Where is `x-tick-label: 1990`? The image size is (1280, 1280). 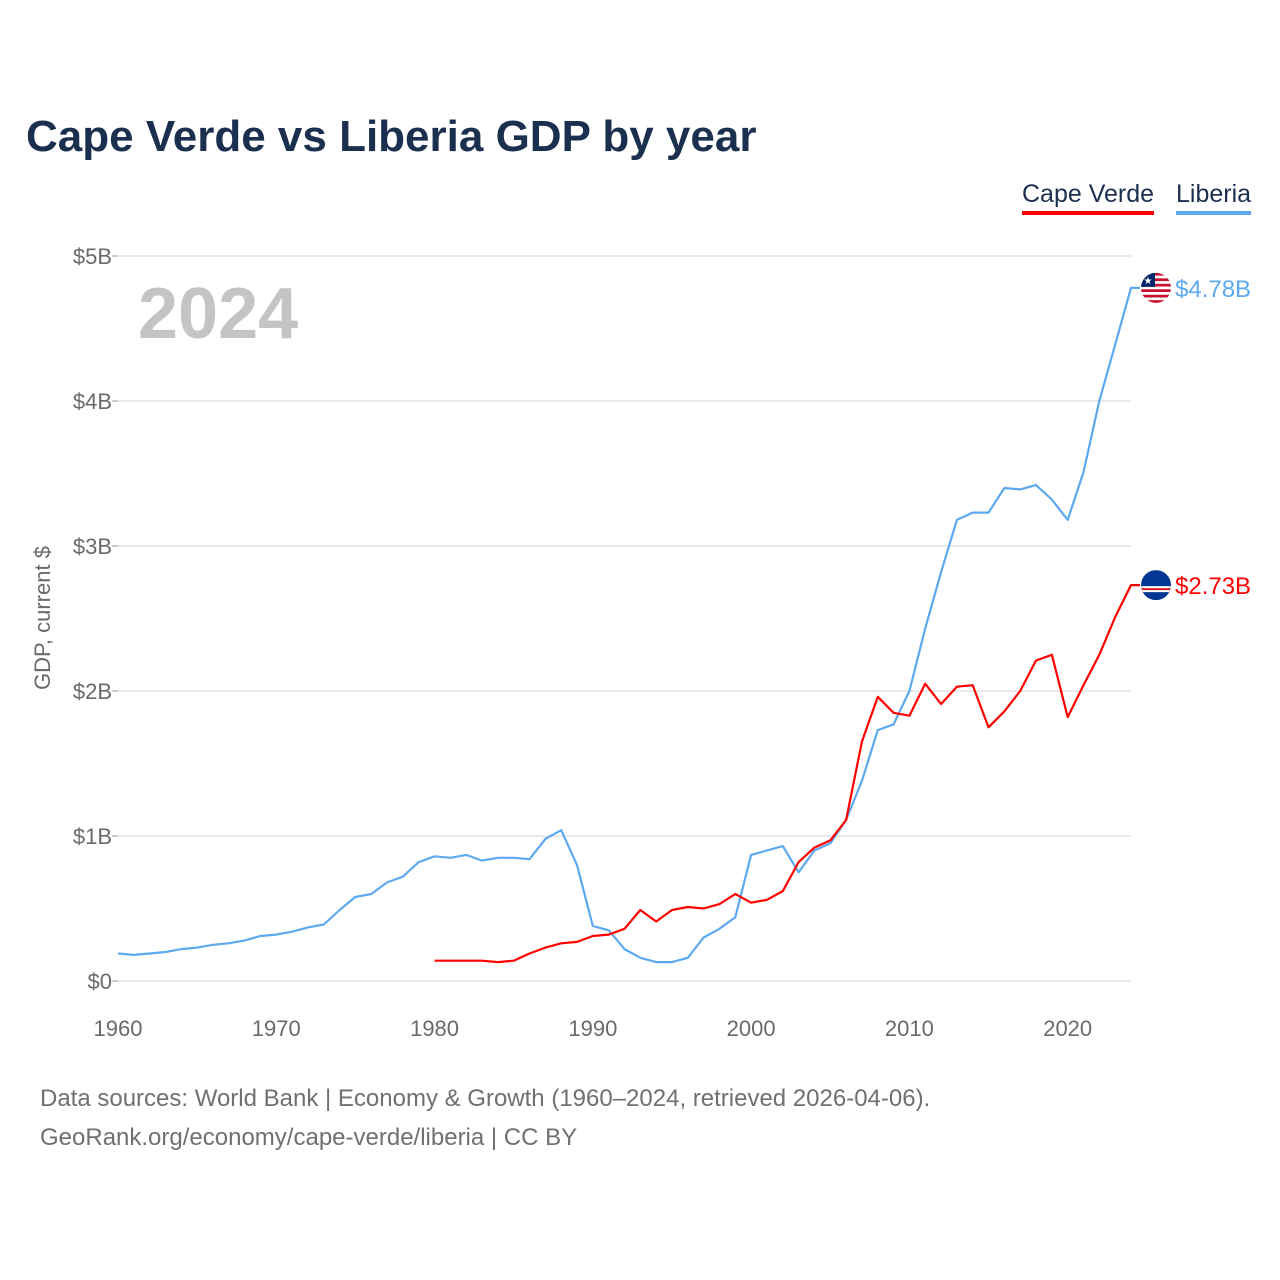 x-tick-label: 1990 is located at coordinates (592, 1028).